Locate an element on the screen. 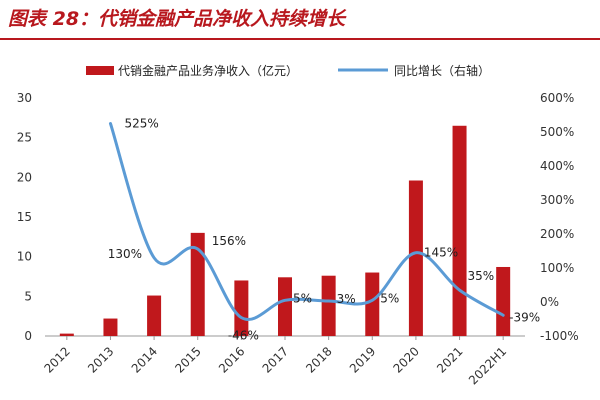  y-left-tick-label: 0 is located at coordinates (28, 336).